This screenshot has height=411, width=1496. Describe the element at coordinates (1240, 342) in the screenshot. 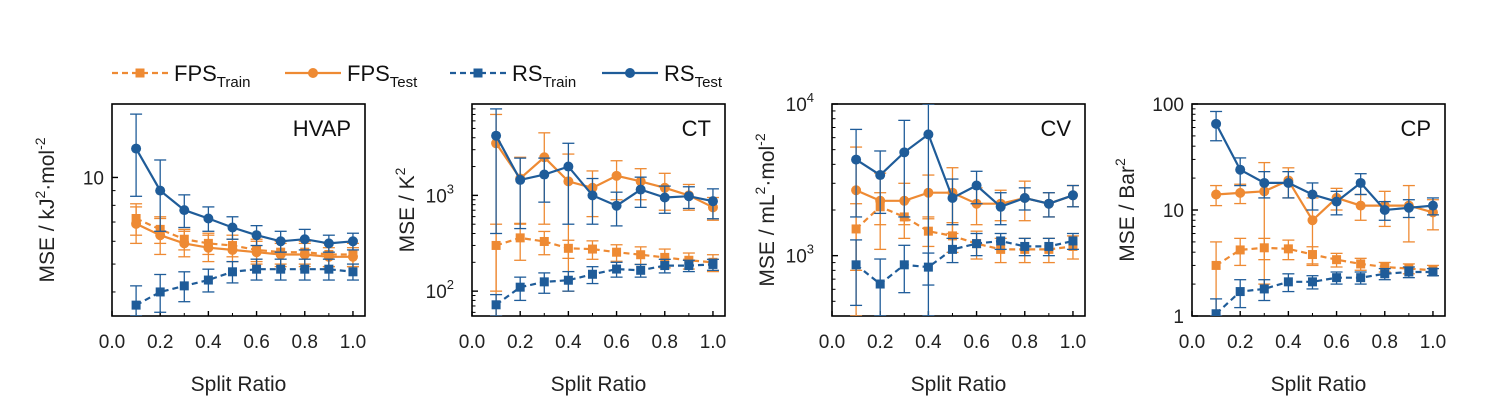

I see `x-tick-label: 0.2` at that location.